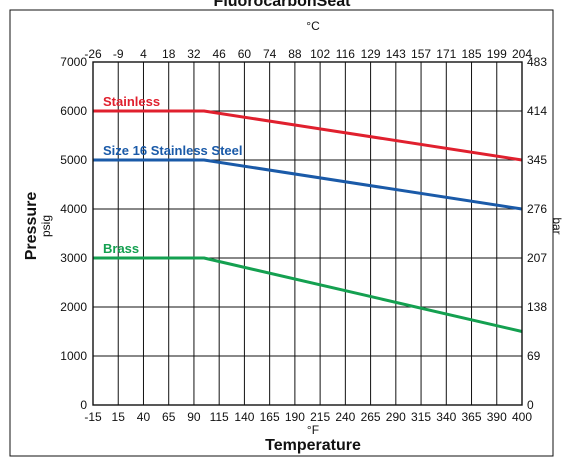 The image size is (564, 458). What do you see at coordinates (119, 417) in the screenshot?
I see `x-tick-label-bottom: 15` at bounding box center [119, 417].